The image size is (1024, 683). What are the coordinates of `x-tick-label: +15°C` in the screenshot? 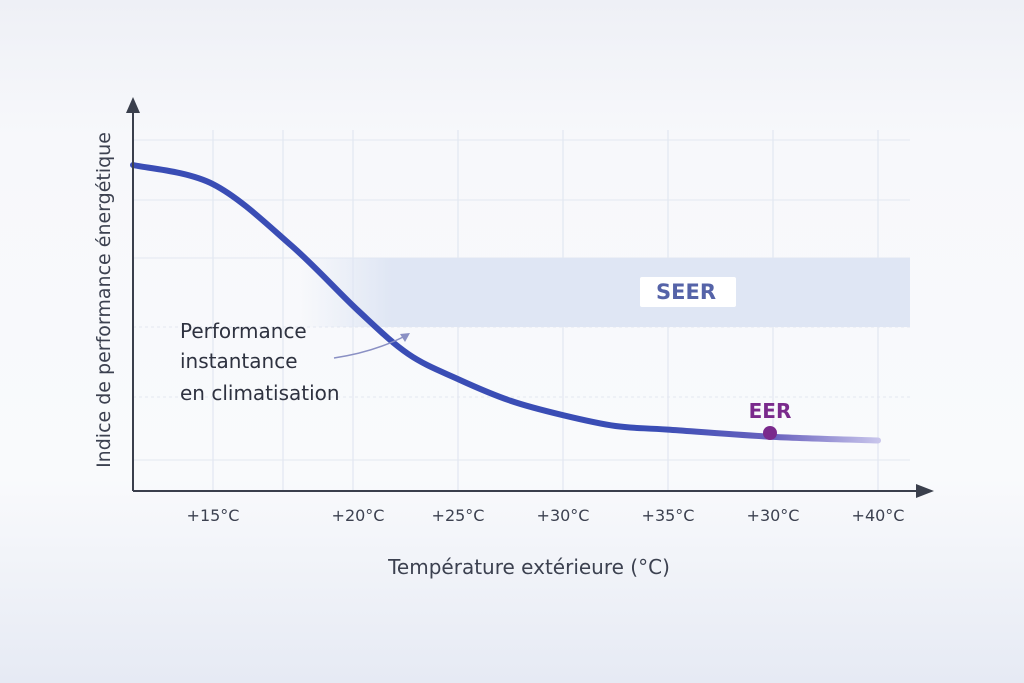 It's located at (213, 515).